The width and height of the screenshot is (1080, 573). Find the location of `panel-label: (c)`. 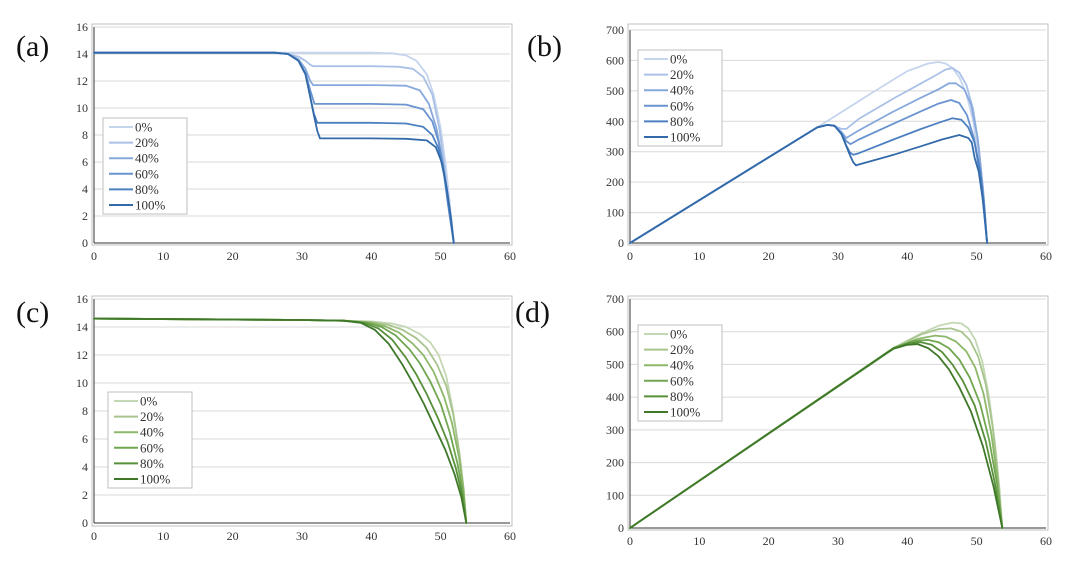

panel-label: (c) is located at coordinates (32, 312).